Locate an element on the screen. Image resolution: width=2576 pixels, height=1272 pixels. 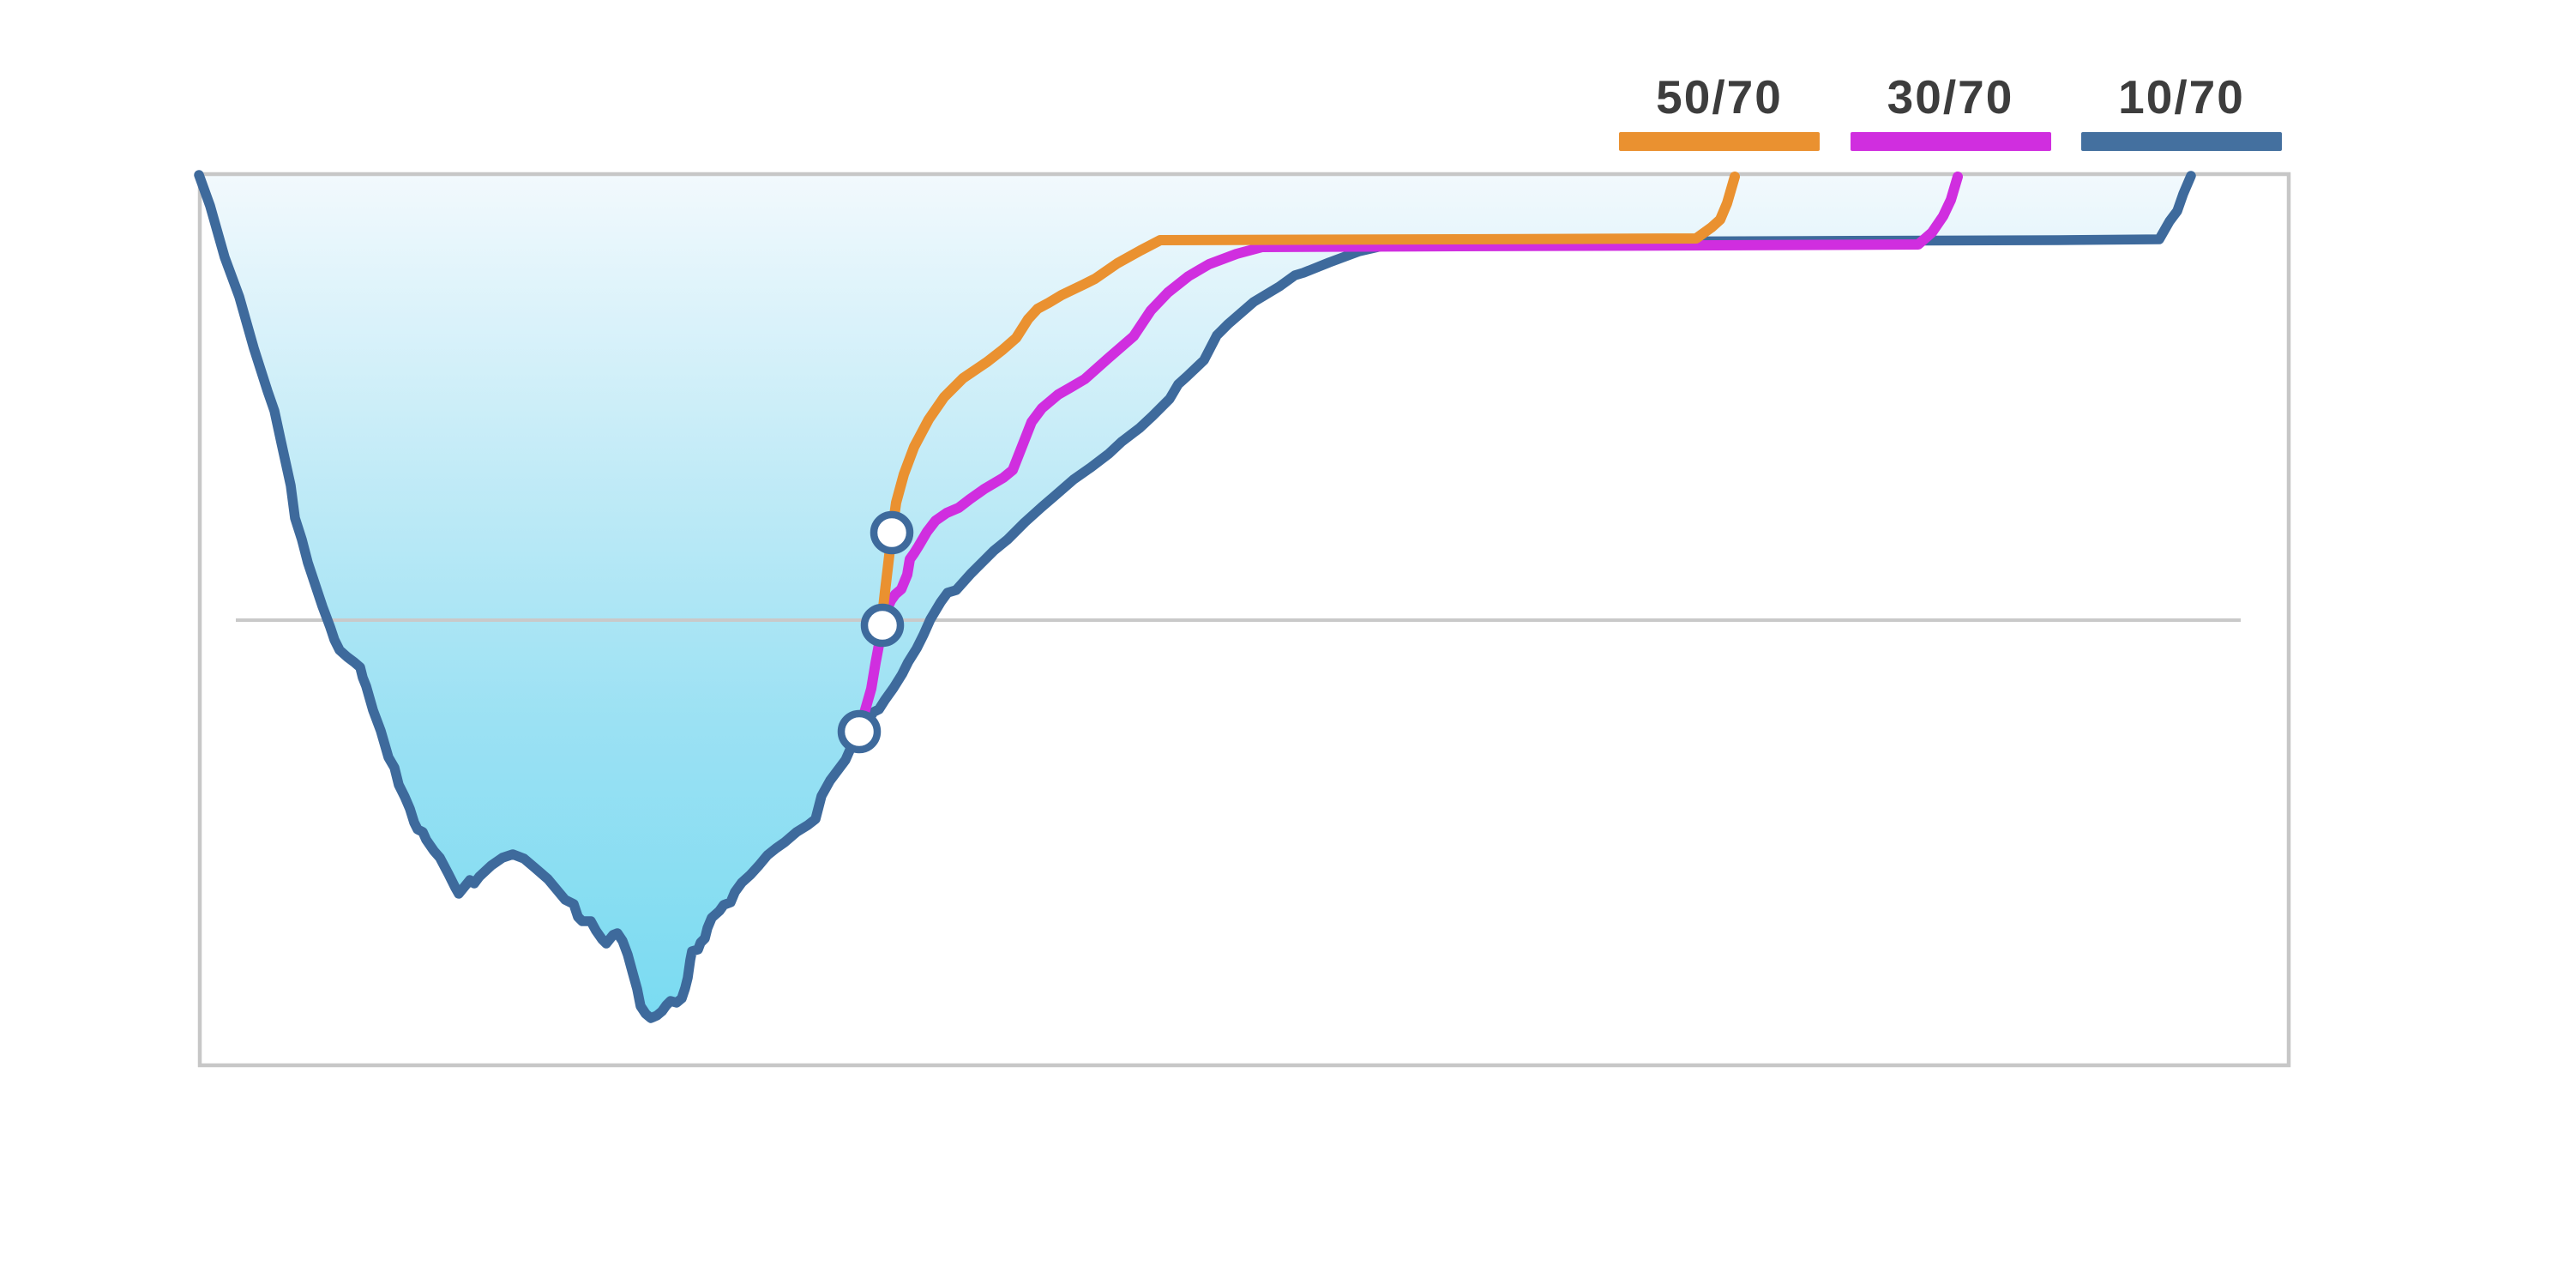
legend-label-30-70: 30/70 is located at coordinates (1950, 97).